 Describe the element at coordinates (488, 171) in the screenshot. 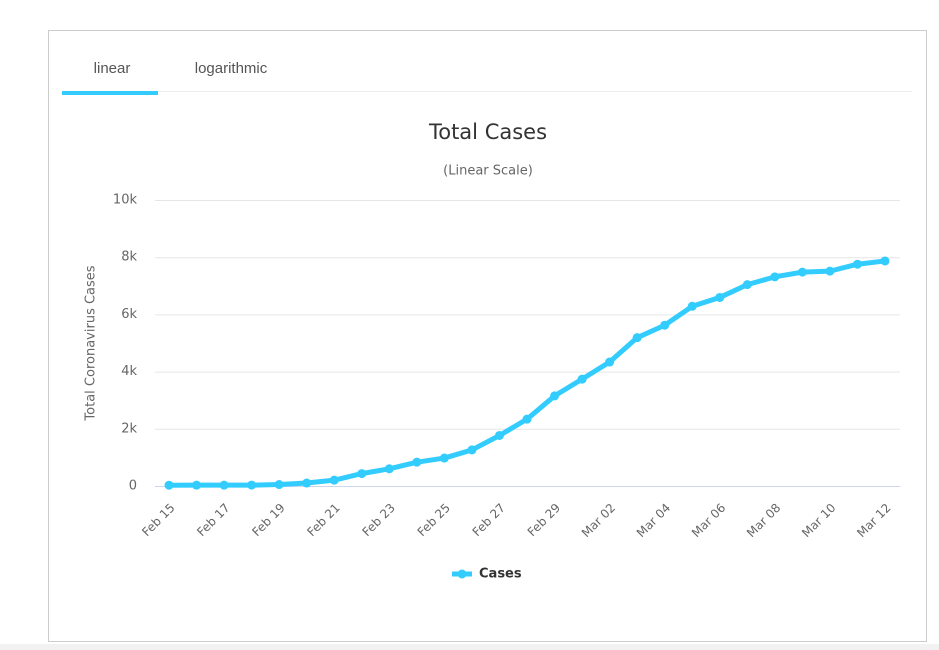

I see `chart-subtitle: (Linear Scale)` at that location.